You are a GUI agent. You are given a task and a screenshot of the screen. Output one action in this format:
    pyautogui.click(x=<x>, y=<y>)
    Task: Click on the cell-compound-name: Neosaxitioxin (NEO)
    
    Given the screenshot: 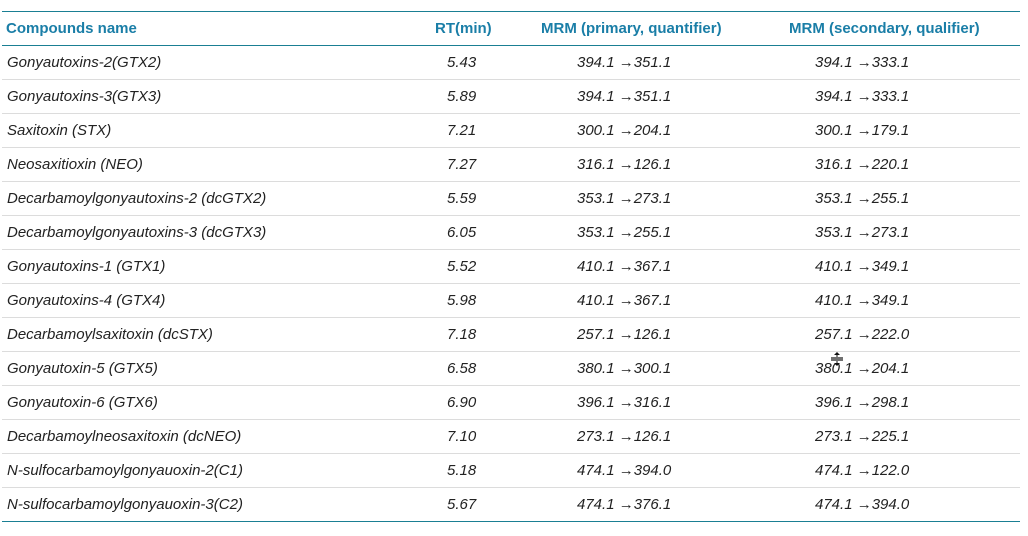 What is the action you would take?
    pyautogui.click(x=75, y=164)
    